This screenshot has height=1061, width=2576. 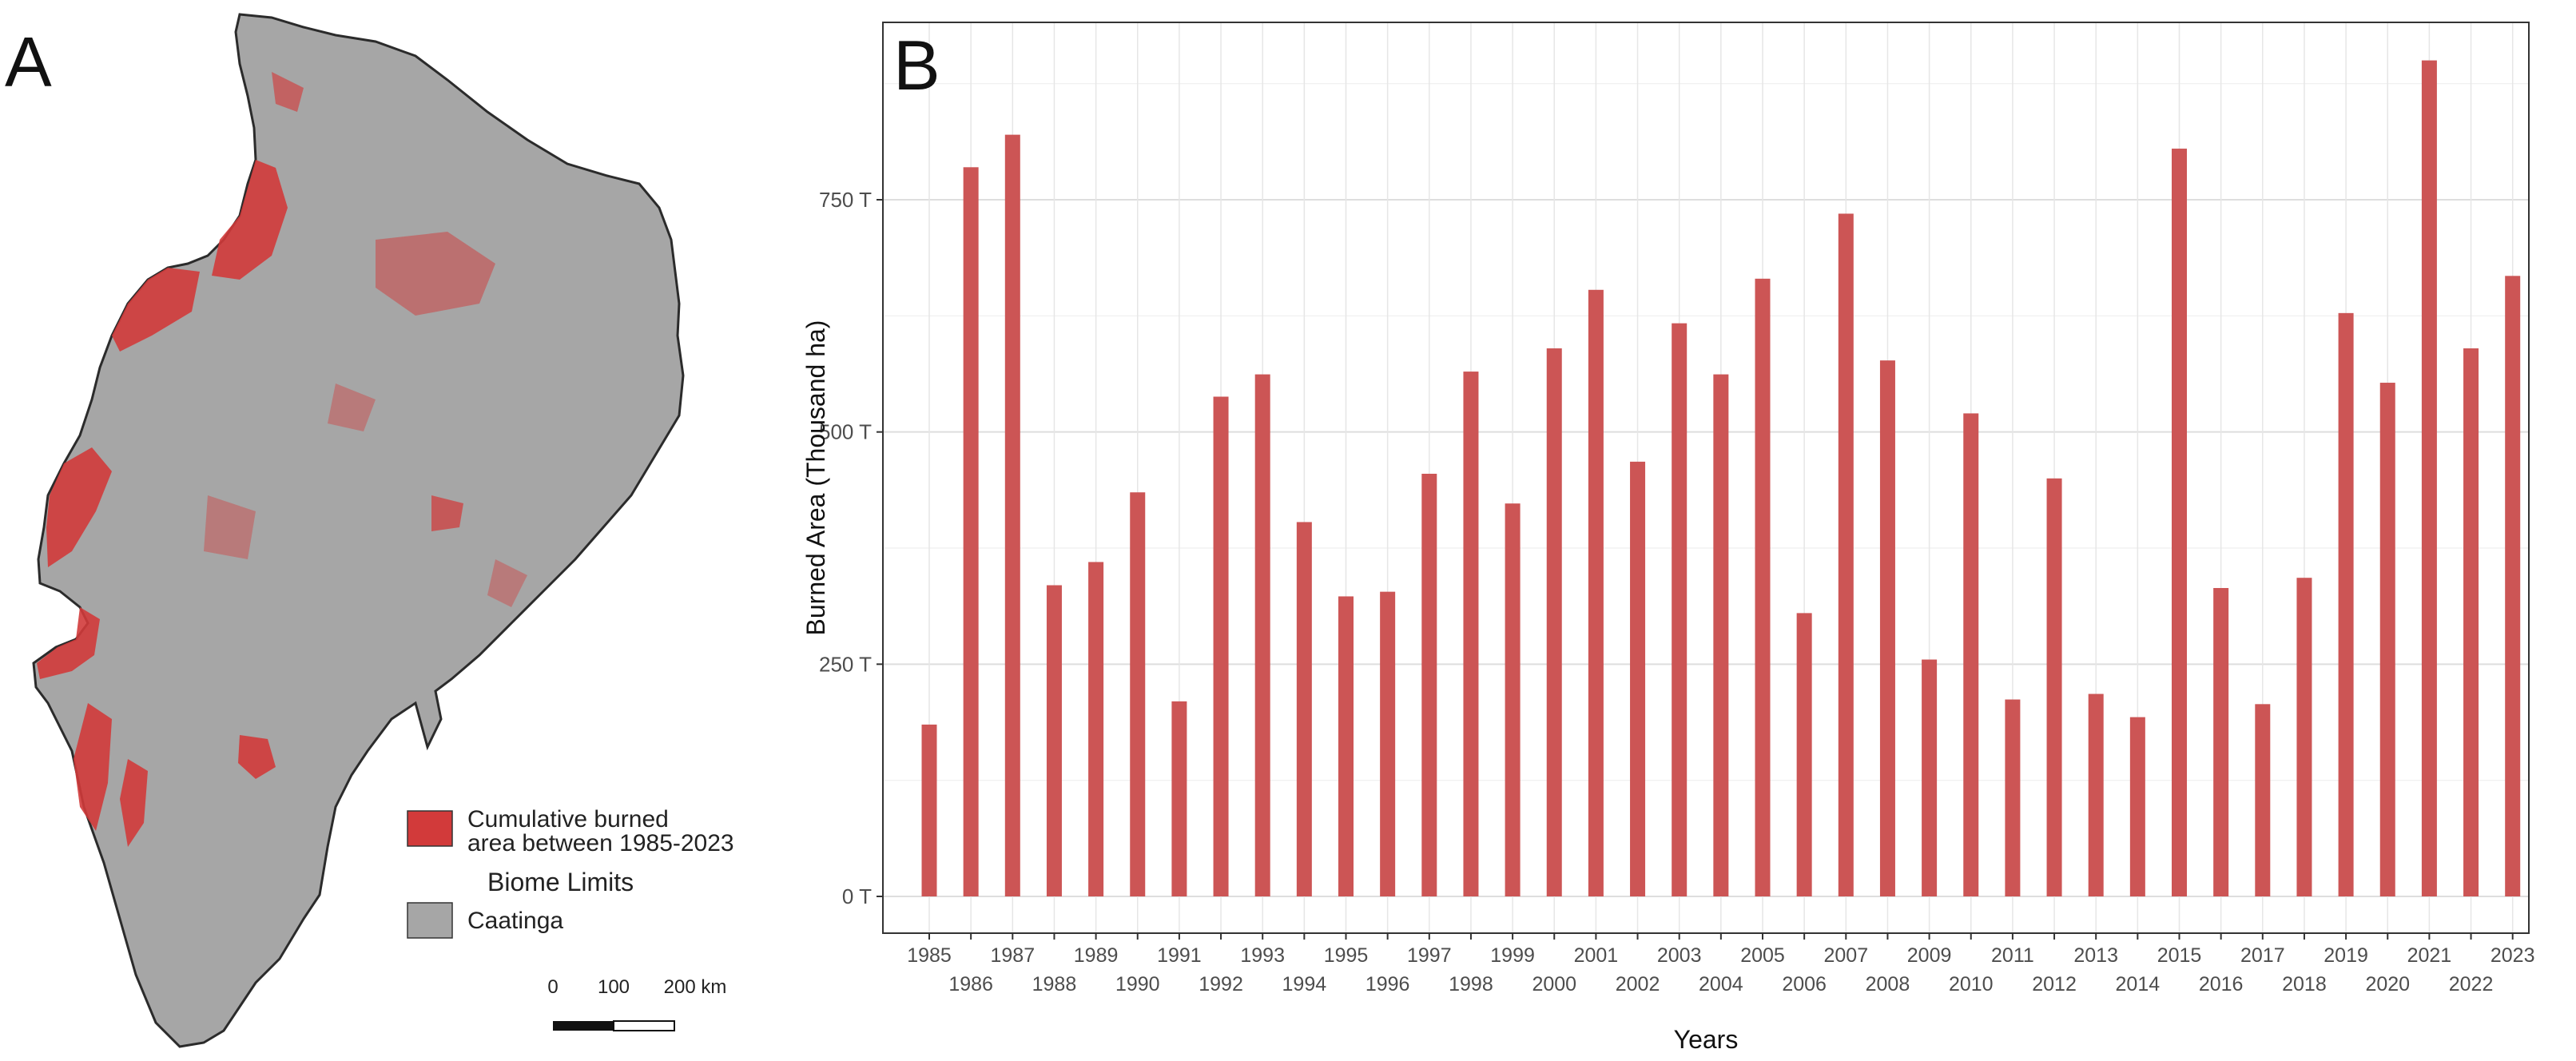 I want to click on x-tick-label: 1987, so click(x=1012, y=956).